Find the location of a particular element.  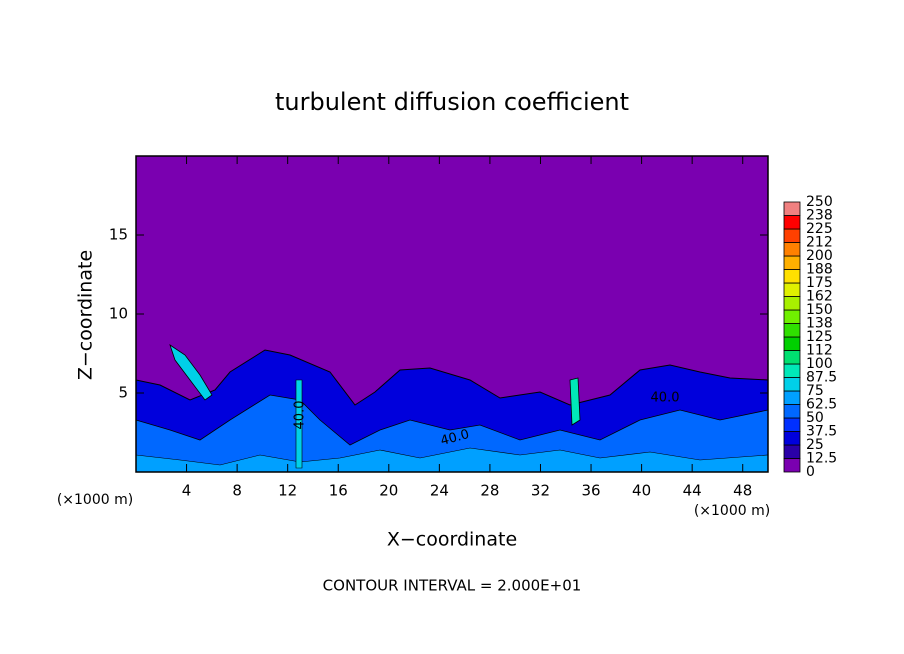

colorbar-label: 62.5 is located at coordinates (821, 405).